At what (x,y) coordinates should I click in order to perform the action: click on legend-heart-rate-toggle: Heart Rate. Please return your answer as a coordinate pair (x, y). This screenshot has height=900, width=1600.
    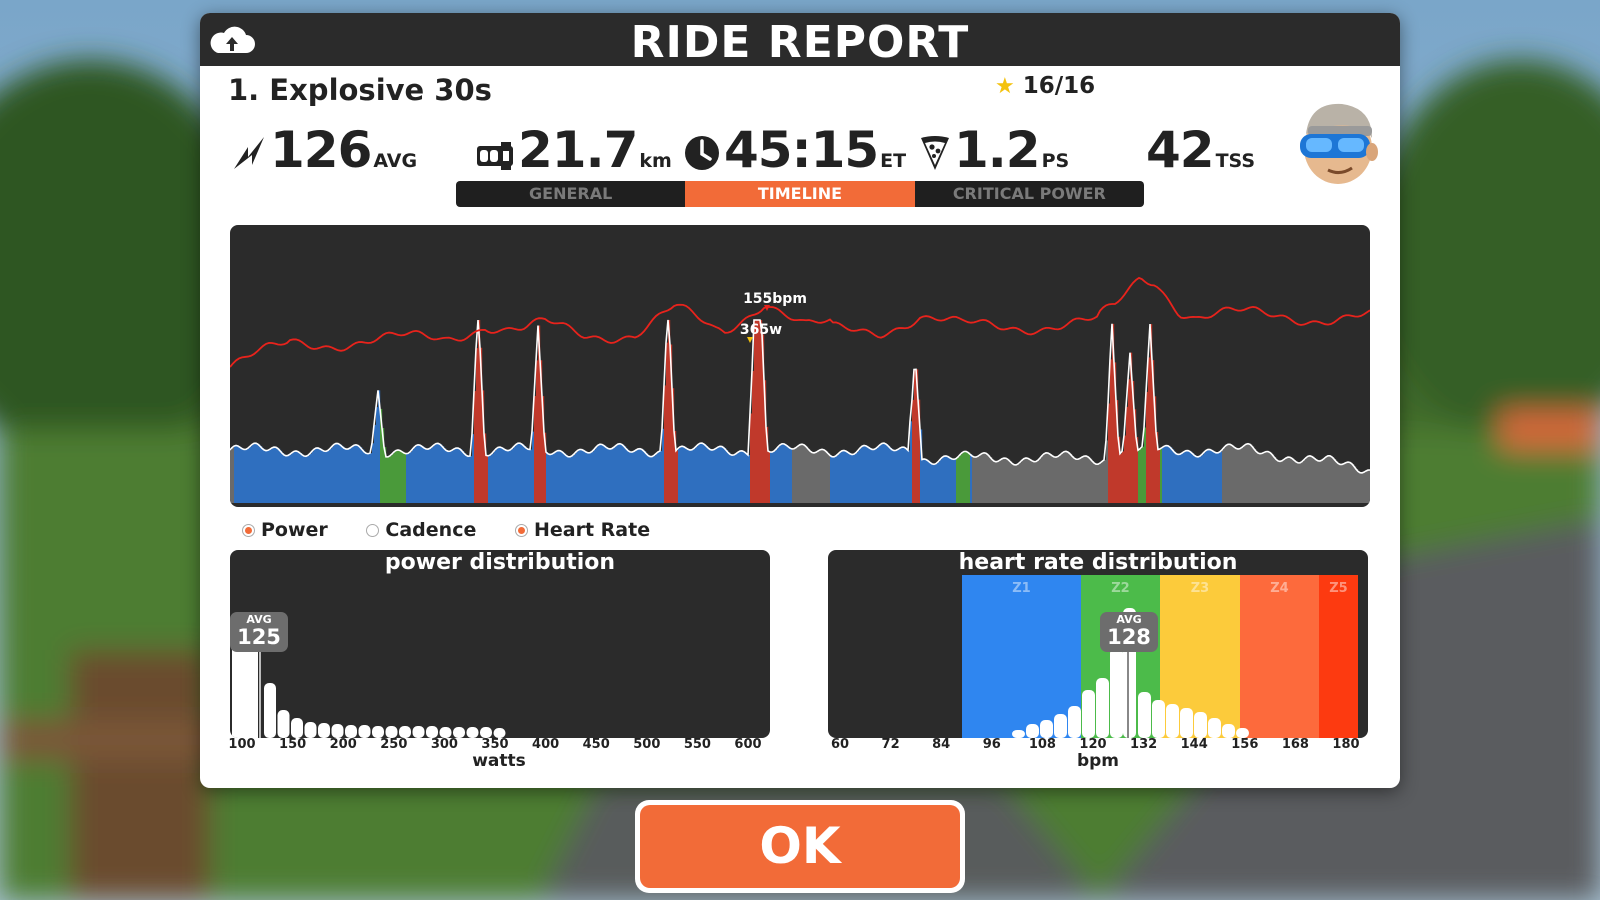
    Looking at the image, I should click on (582, 530).